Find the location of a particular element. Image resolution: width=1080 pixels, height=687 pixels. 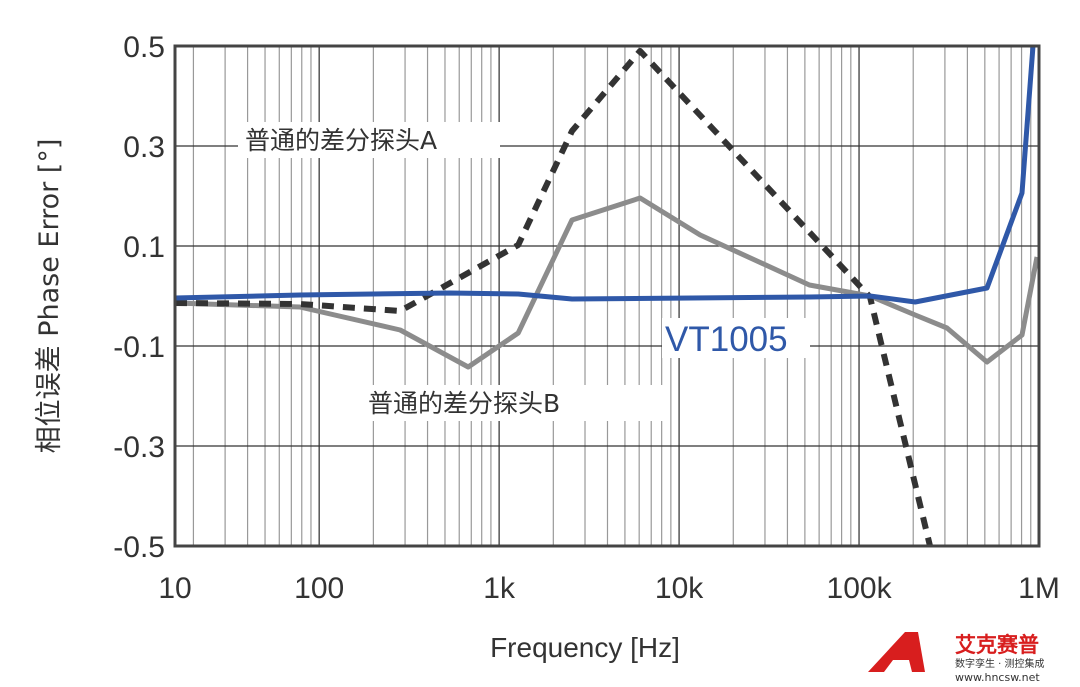

y-tick-label: 0.1 is located at coordinates (144, 247).